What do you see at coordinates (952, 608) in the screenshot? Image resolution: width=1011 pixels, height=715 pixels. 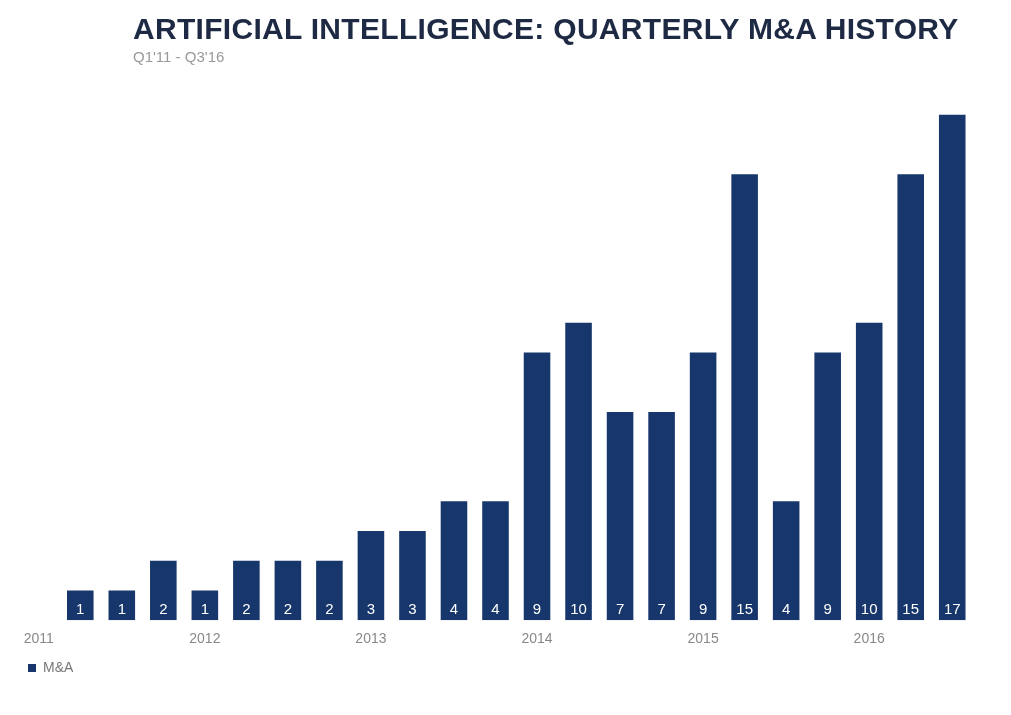 I see `data-label: 17` at bounding box center [952, 608].